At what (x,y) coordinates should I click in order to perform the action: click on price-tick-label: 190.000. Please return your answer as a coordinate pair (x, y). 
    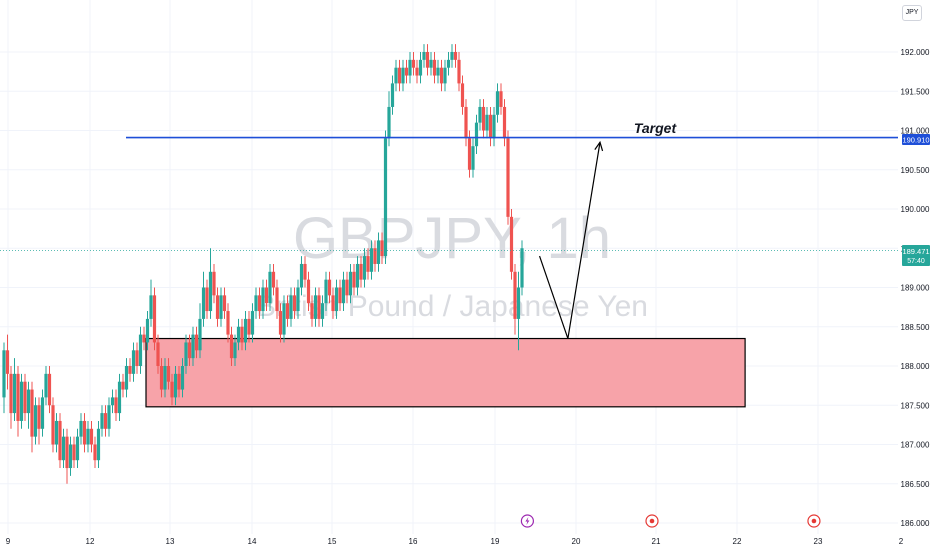
    Looking at the image, I should click on (915, 209).